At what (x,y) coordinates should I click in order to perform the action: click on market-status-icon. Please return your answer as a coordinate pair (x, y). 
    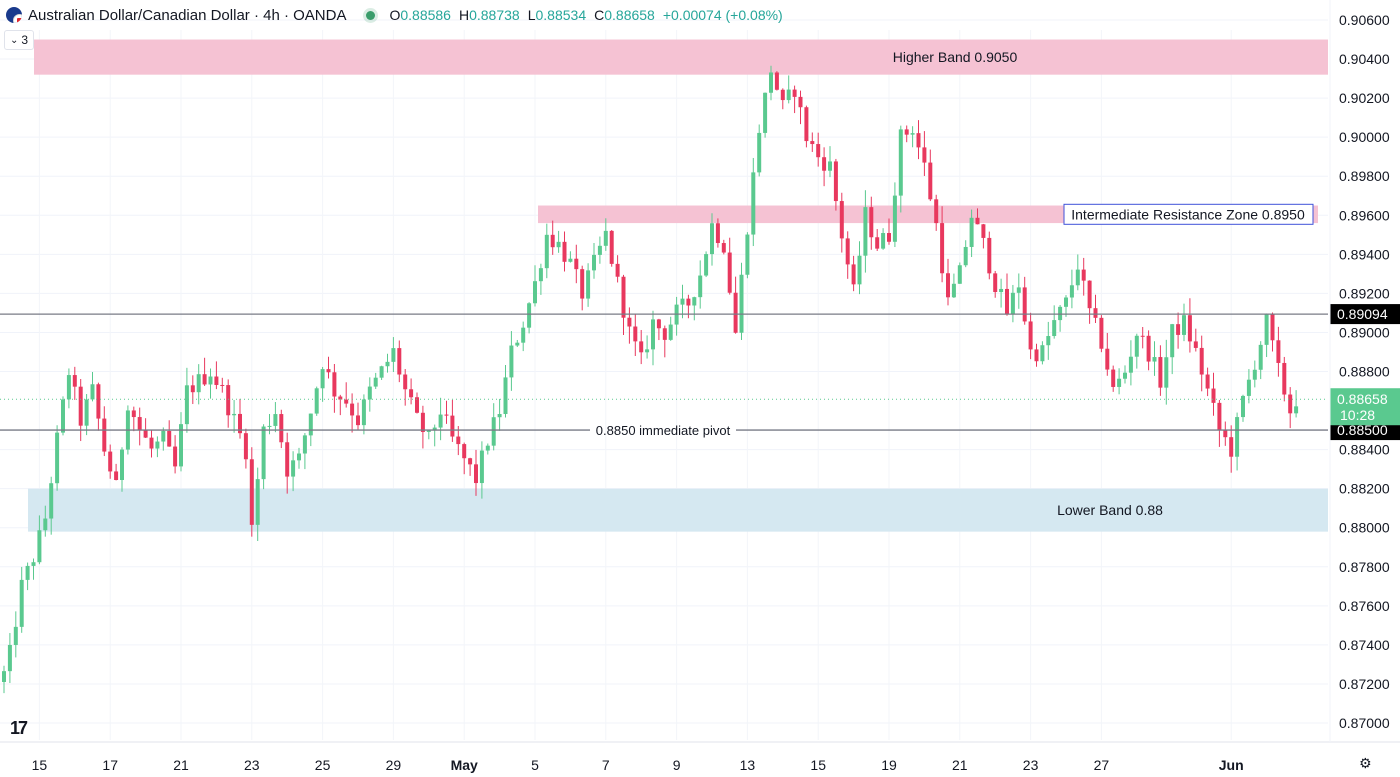
    Looking at the image, I should click on (371, 15).